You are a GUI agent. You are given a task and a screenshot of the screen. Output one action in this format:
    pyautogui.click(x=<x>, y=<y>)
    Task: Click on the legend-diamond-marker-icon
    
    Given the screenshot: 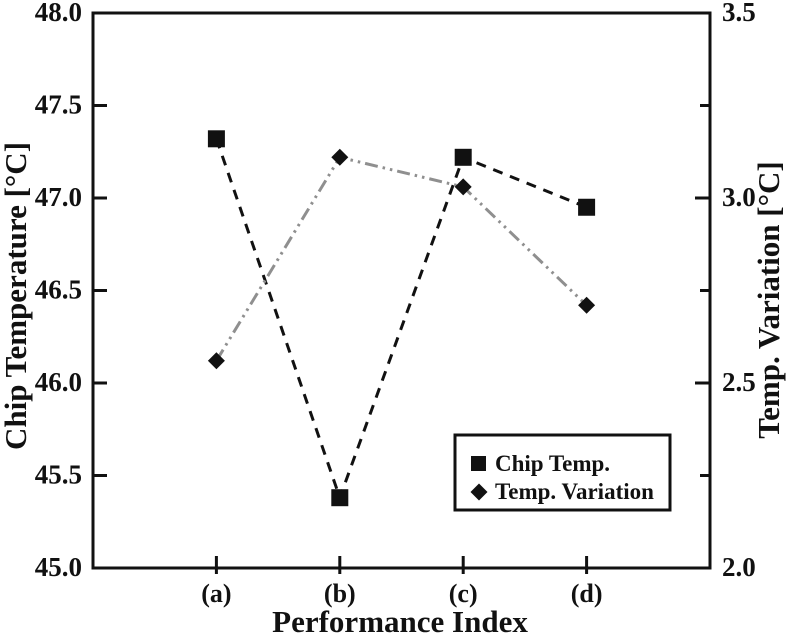 What is the action you would take?
    pyautogui.click(x=479, y=492)
    